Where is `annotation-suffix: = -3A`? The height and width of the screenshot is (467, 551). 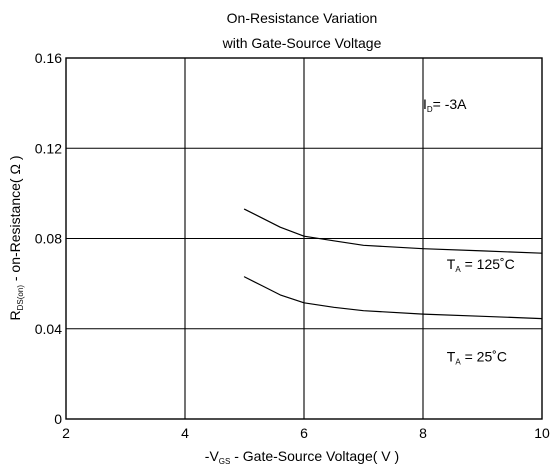 annotation-suffix: = -3A is located at coordinates (450, 104).